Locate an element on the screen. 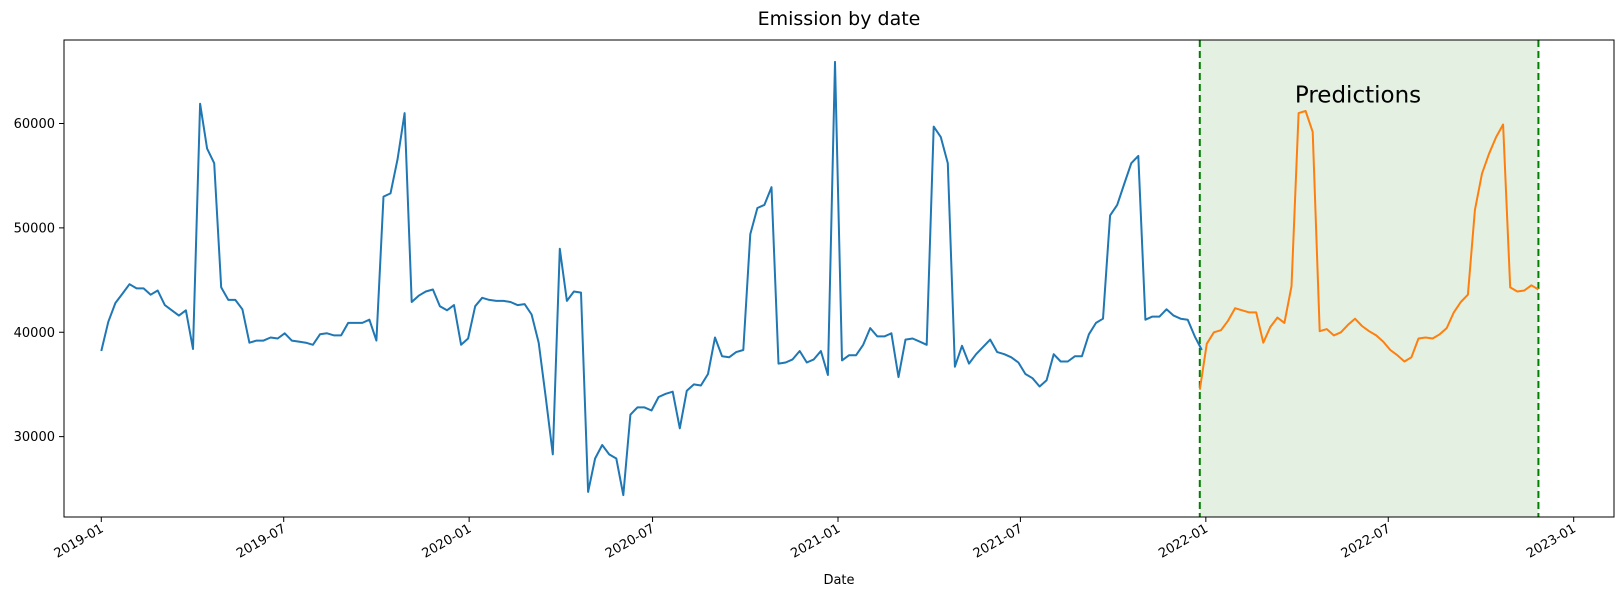  x-tick-label: 2019-01 is located at coordinates (79, 541).